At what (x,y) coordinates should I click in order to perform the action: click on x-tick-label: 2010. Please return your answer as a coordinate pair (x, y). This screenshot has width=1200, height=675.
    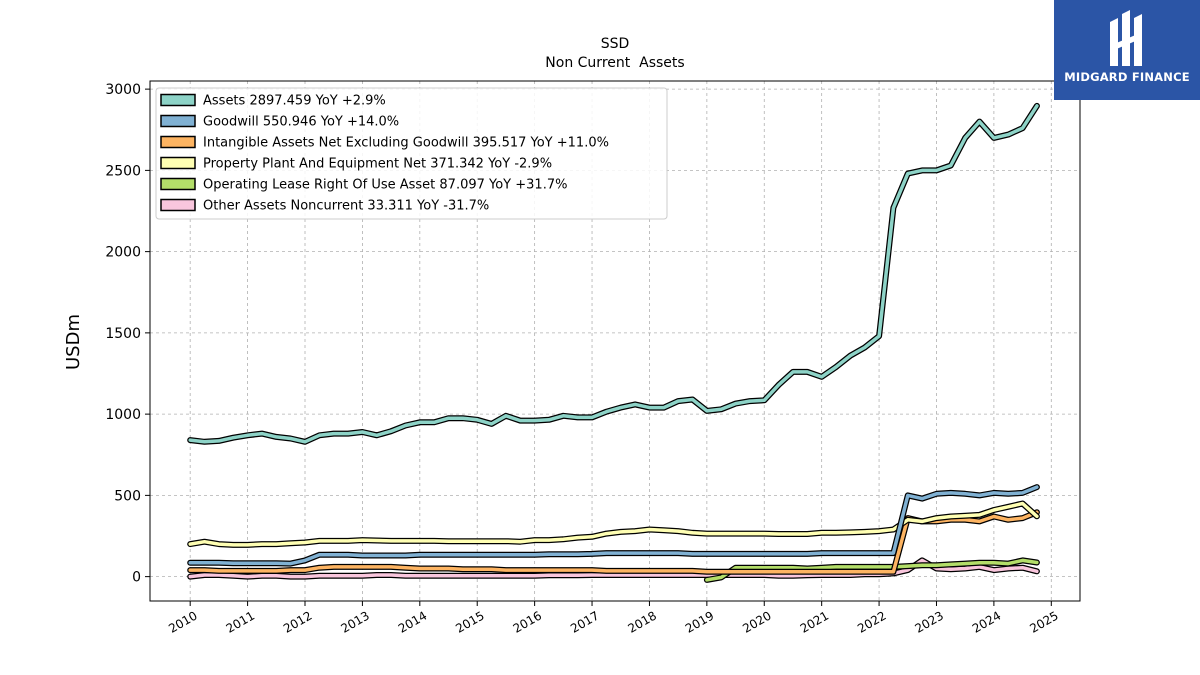
    Looking at the image, I should click on (182, 621).